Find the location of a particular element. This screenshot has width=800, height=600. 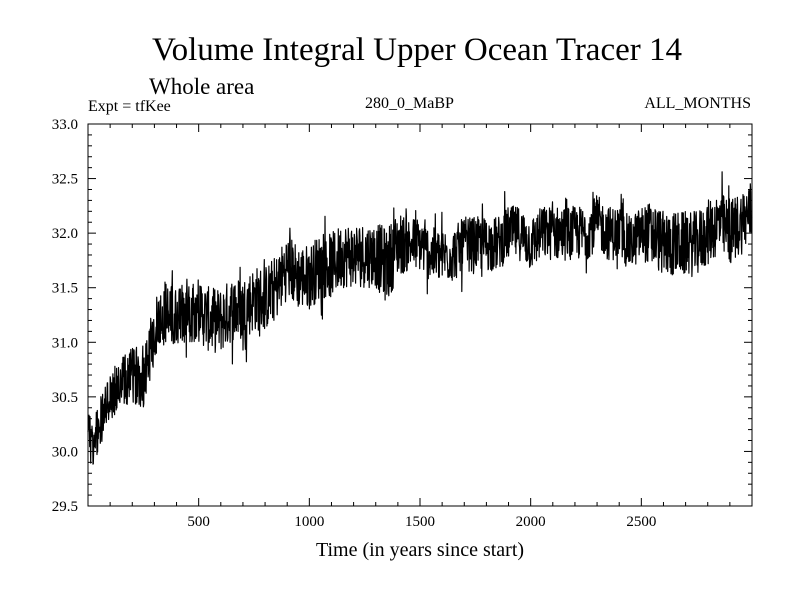

y-tick-label: 31.5 is located at coordinates (65, 289).